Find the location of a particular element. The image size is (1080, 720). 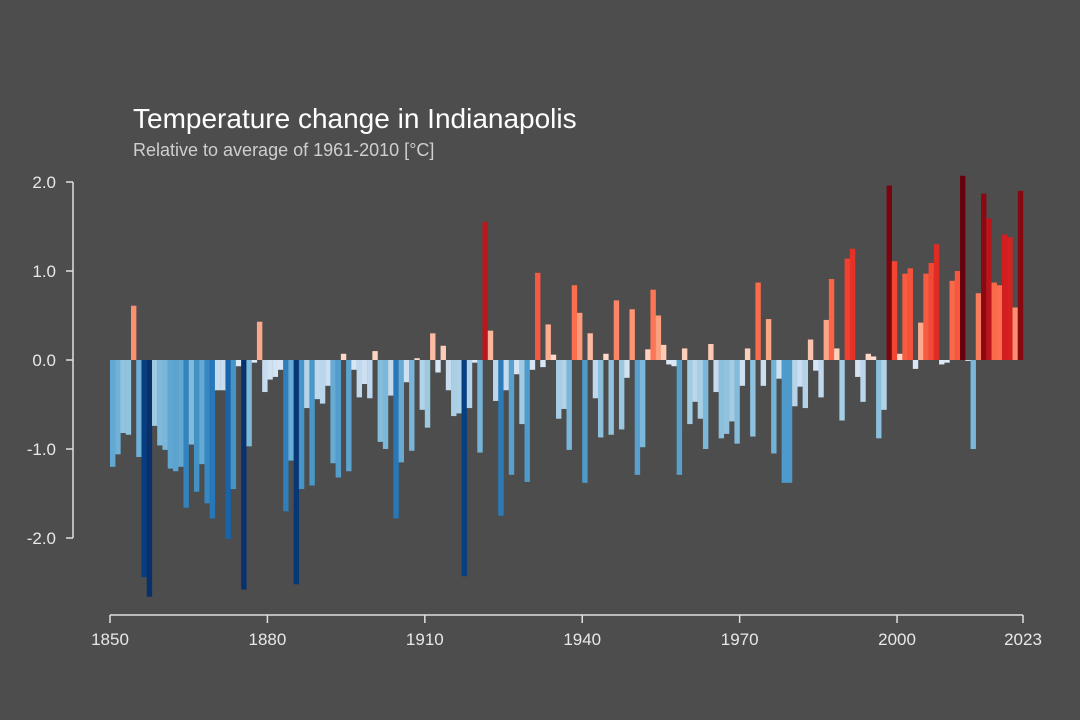

bar-2005 is located at coordinates (926, 316).